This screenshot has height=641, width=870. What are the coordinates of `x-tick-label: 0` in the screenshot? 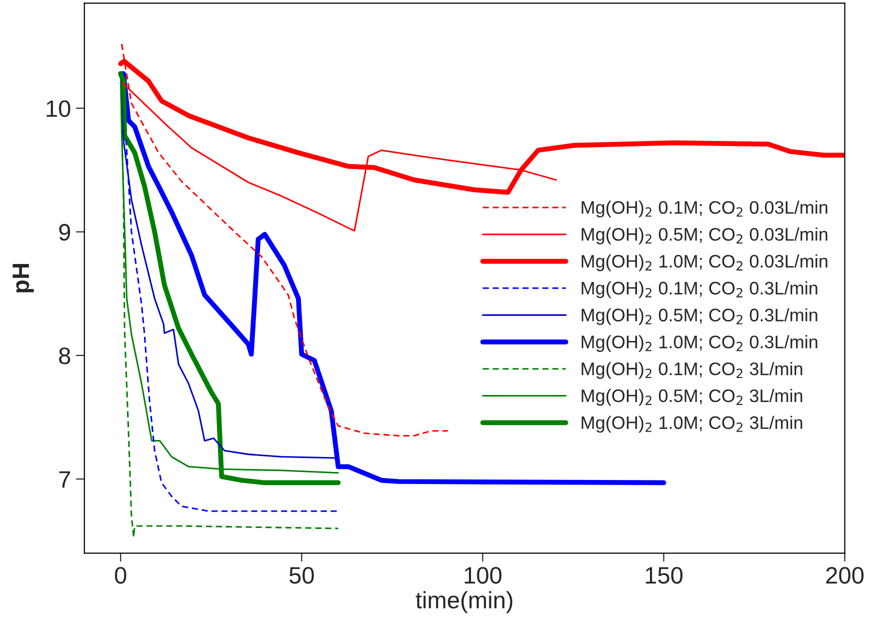 It's located at (120, 575).